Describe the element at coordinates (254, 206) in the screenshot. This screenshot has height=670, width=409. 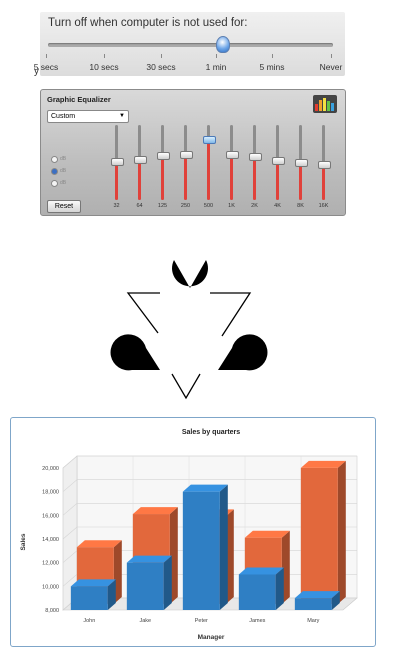
I see `eq-band-label: 2K` at that location.